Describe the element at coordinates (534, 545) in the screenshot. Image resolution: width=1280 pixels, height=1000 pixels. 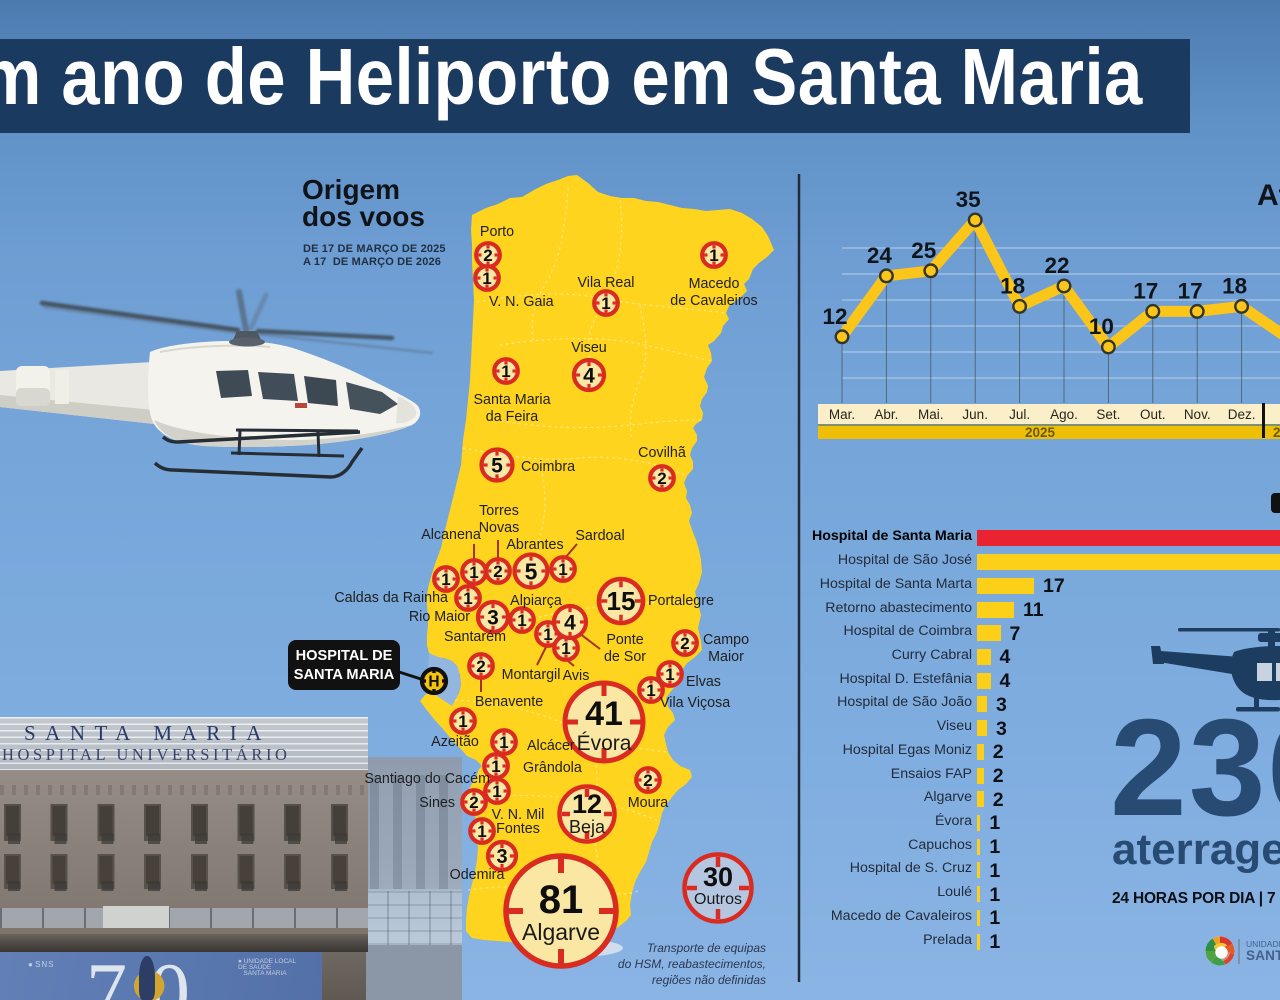
I see `svg-text: Abrantes` at that location.